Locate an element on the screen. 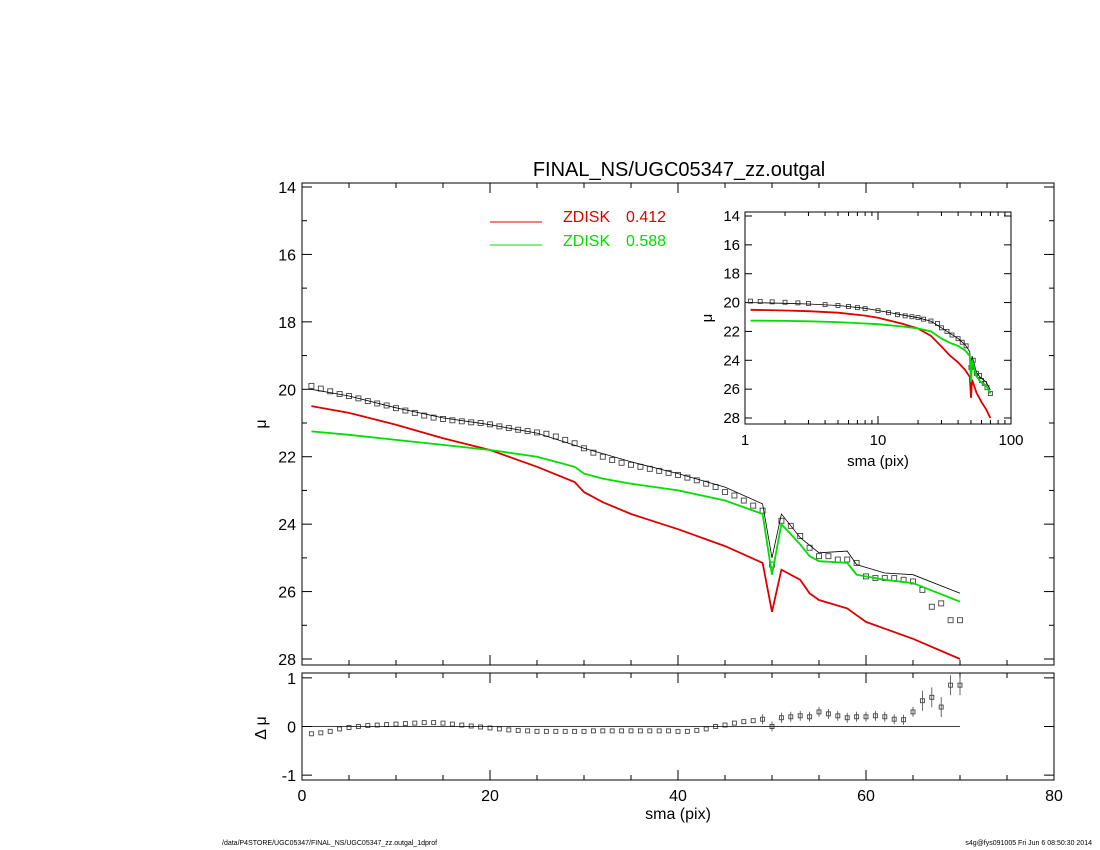  legend-label-red: ZDISK is located at coordinates (586, 217).